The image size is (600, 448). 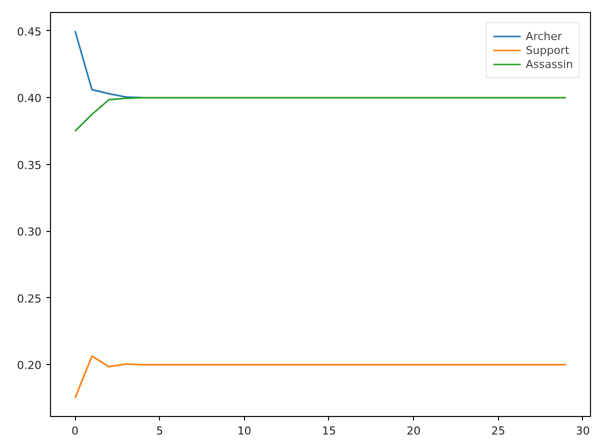 What do you see at coordinates (549, 64) in the screenshot?
I see `legend-label: Assassin` at bounding box center [549, 64].